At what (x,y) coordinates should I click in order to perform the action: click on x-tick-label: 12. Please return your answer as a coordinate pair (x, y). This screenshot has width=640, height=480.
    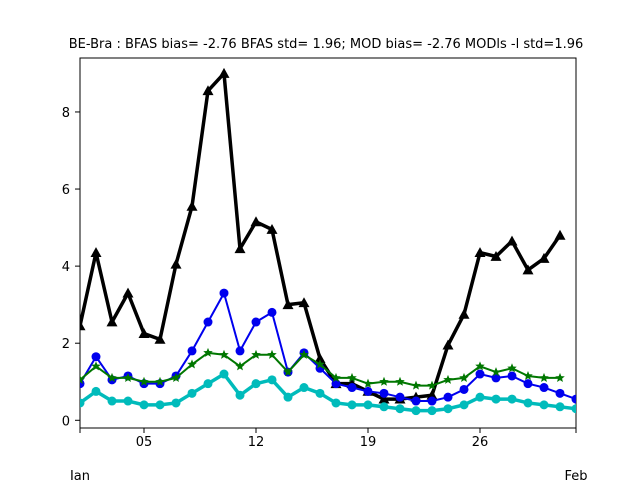
    Looking at the image, I should click on (256, 442).